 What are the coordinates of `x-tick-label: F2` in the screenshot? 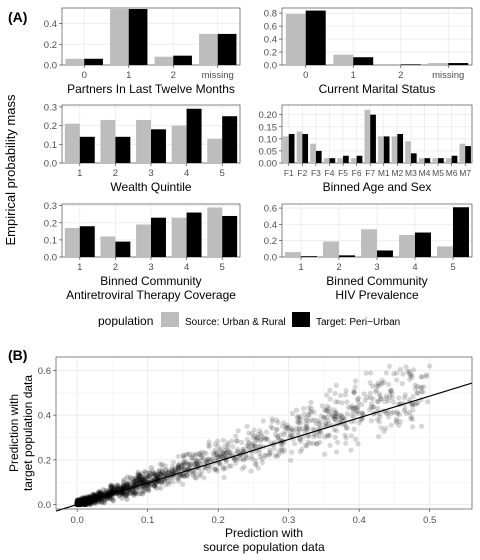 It's located at (302, 173).